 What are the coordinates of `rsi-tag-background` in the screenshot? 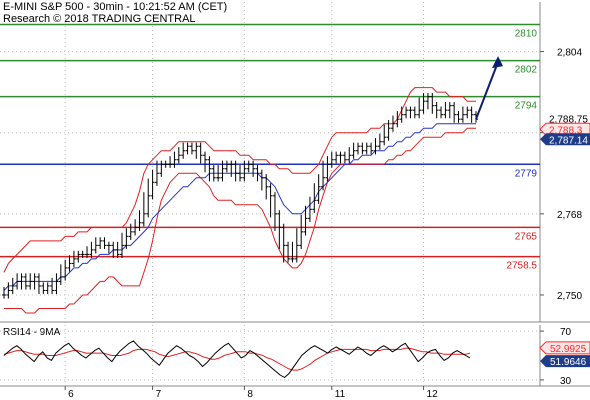 It's located at (565, 361).